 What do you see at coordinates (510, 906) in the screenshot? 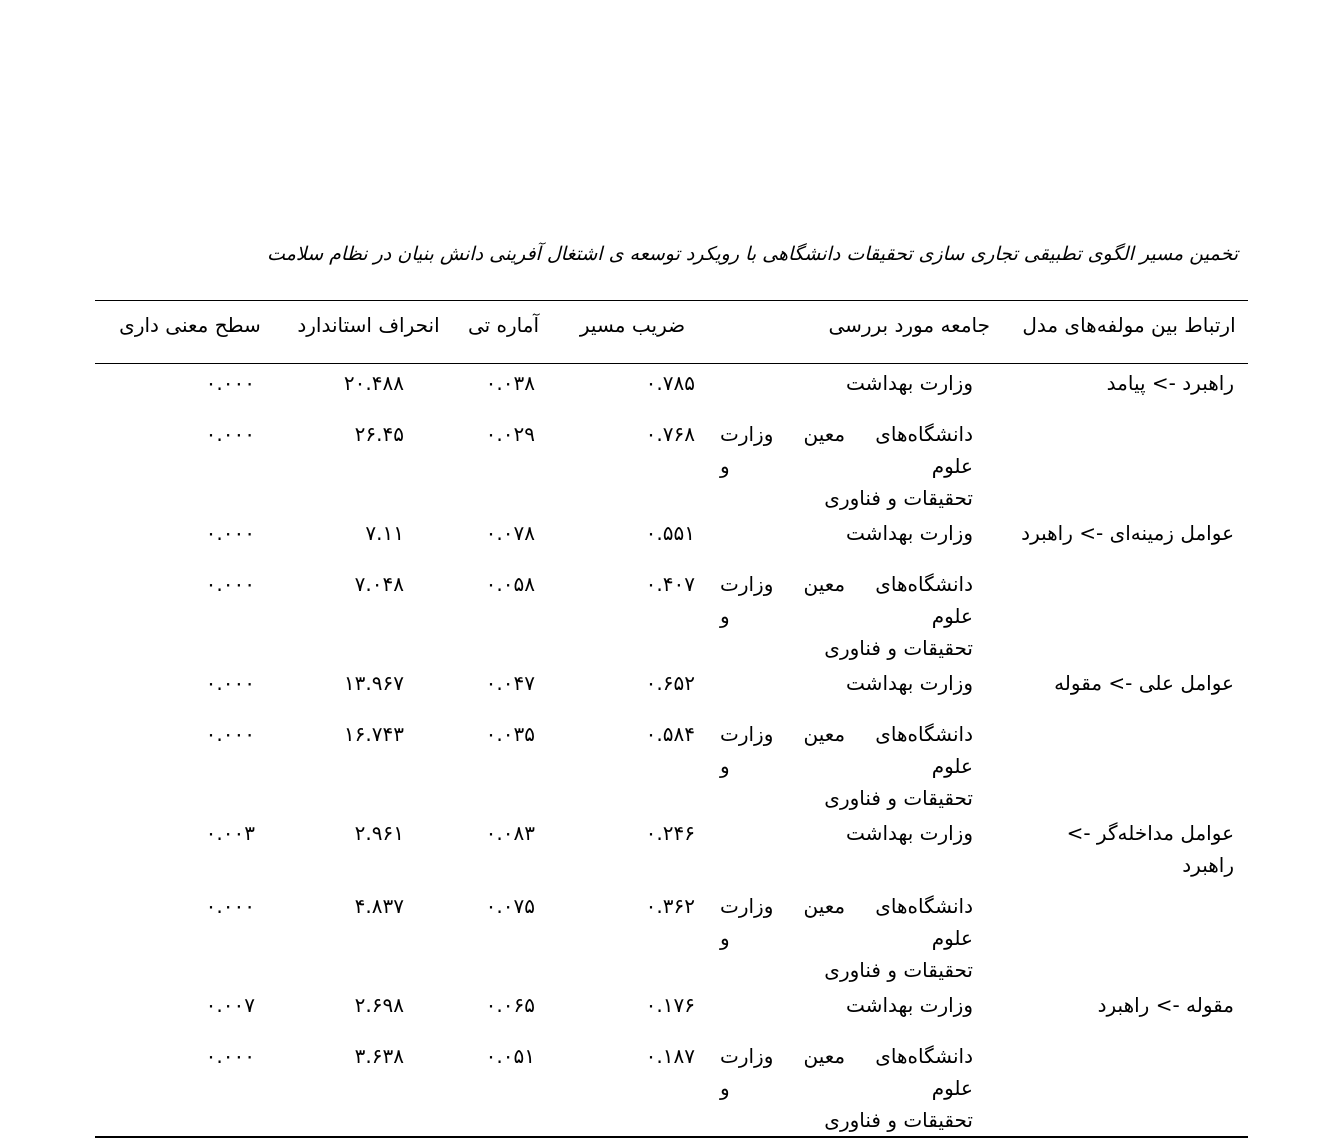
I see `t-statistic-cell: ۰.۰۷۵` at bounding box center [510, 906].